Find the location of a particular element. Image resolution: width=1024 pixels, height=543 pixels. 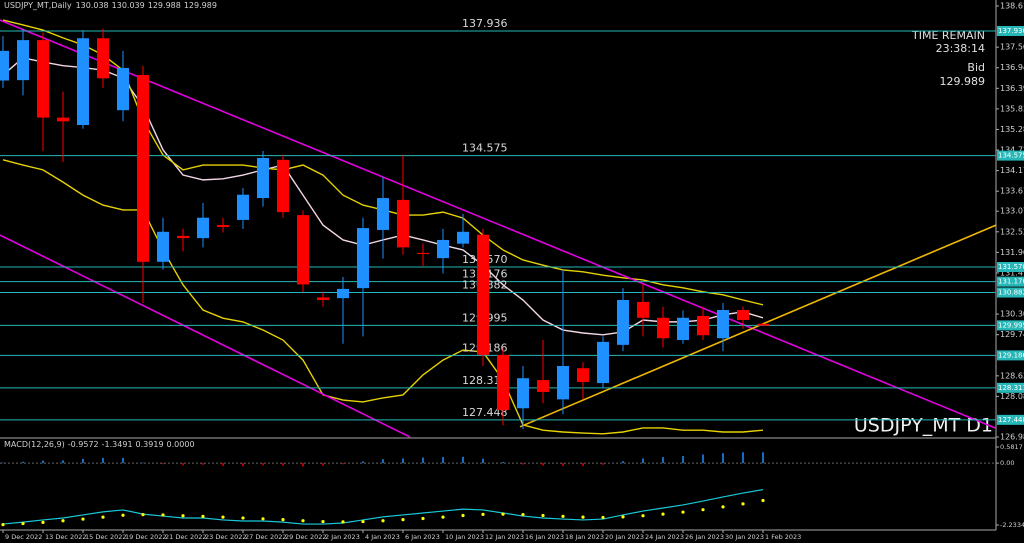

macd-main-last: -0.9572 is located at coordinates (83, 444).